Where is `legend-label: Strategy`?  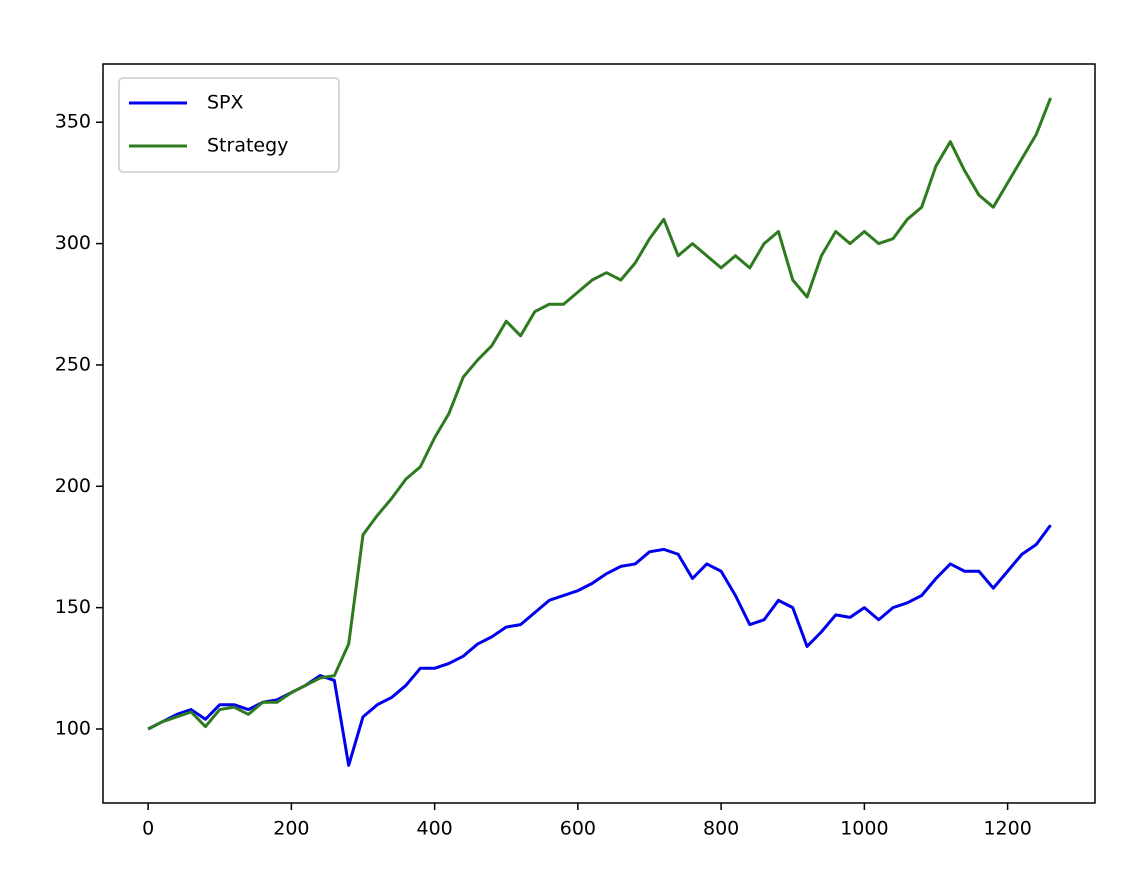 legend-label: Strategy is located at coordinates (247, 146).